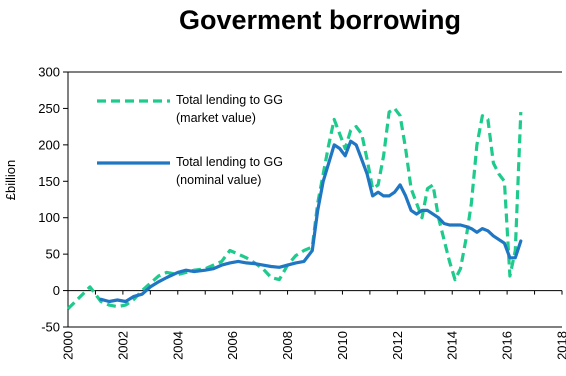 Image resolution: width=566 pixels, height=376 pixels. Describe the element at coordinates (452, 345) in the screenshot. I see `x-tick-label: 2014` at that location.